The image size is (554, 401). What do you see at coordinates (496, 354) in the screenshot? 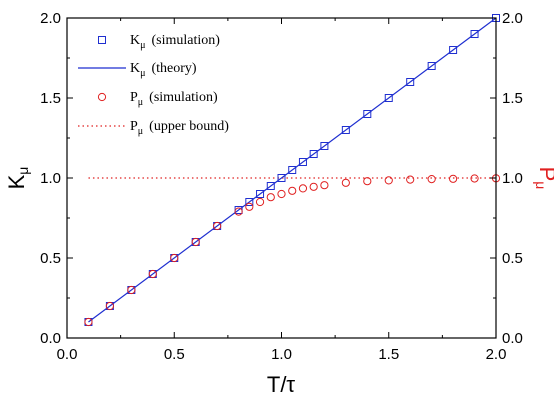
I see `x-tick-label: 2.0` at bounding box center [496, 354].